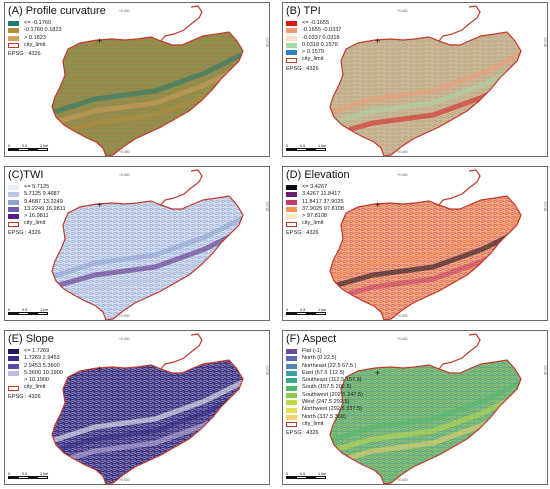  I want to click on legend-item: > 97.8108, so click(315, 216).